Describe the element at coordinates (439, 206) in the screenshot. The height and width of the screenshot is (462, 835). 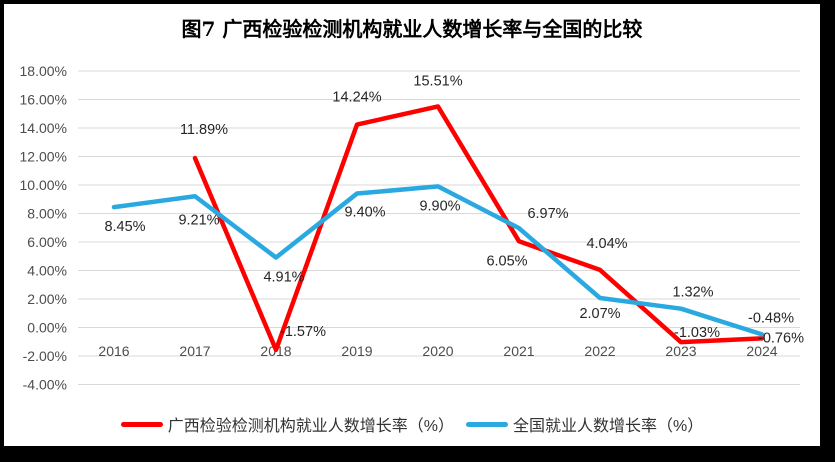
I see `data-label: 9.90%` at that location.